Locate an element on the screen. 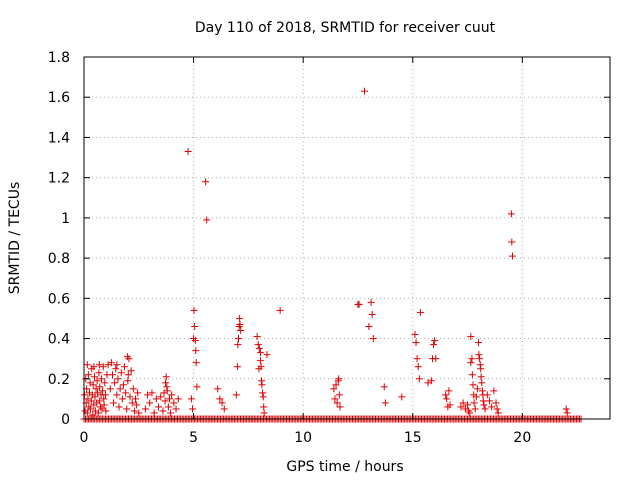 The image size is (640, 485). y-tick-label: 1.2 is located at coordinates (59, 179).